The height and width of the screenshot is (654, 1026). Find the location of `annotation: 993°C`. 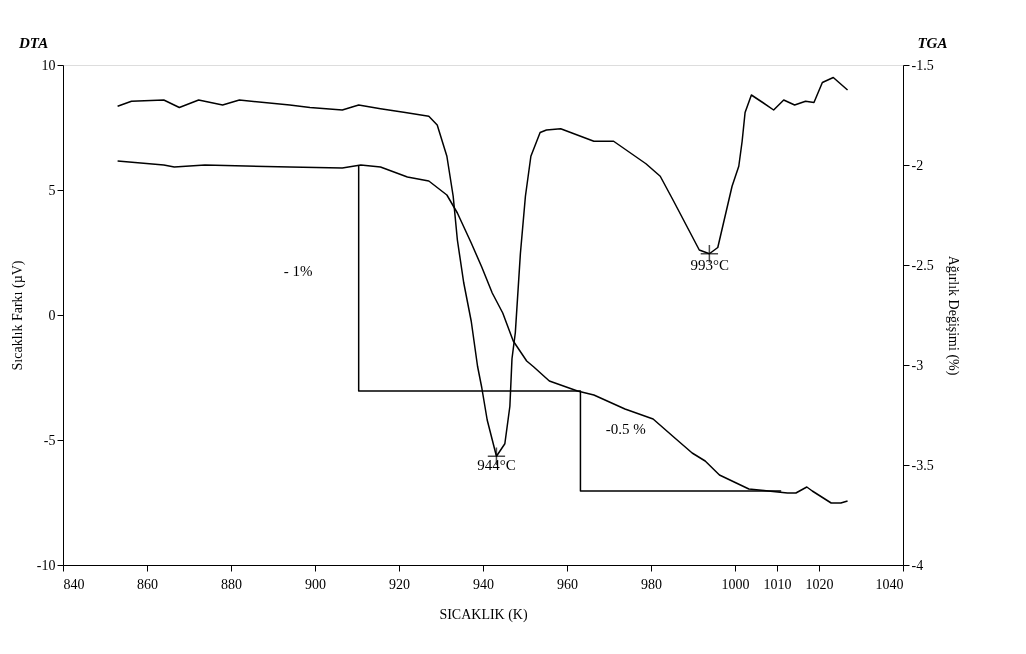

annotation: 993°C is located at coordinates (710, 265).